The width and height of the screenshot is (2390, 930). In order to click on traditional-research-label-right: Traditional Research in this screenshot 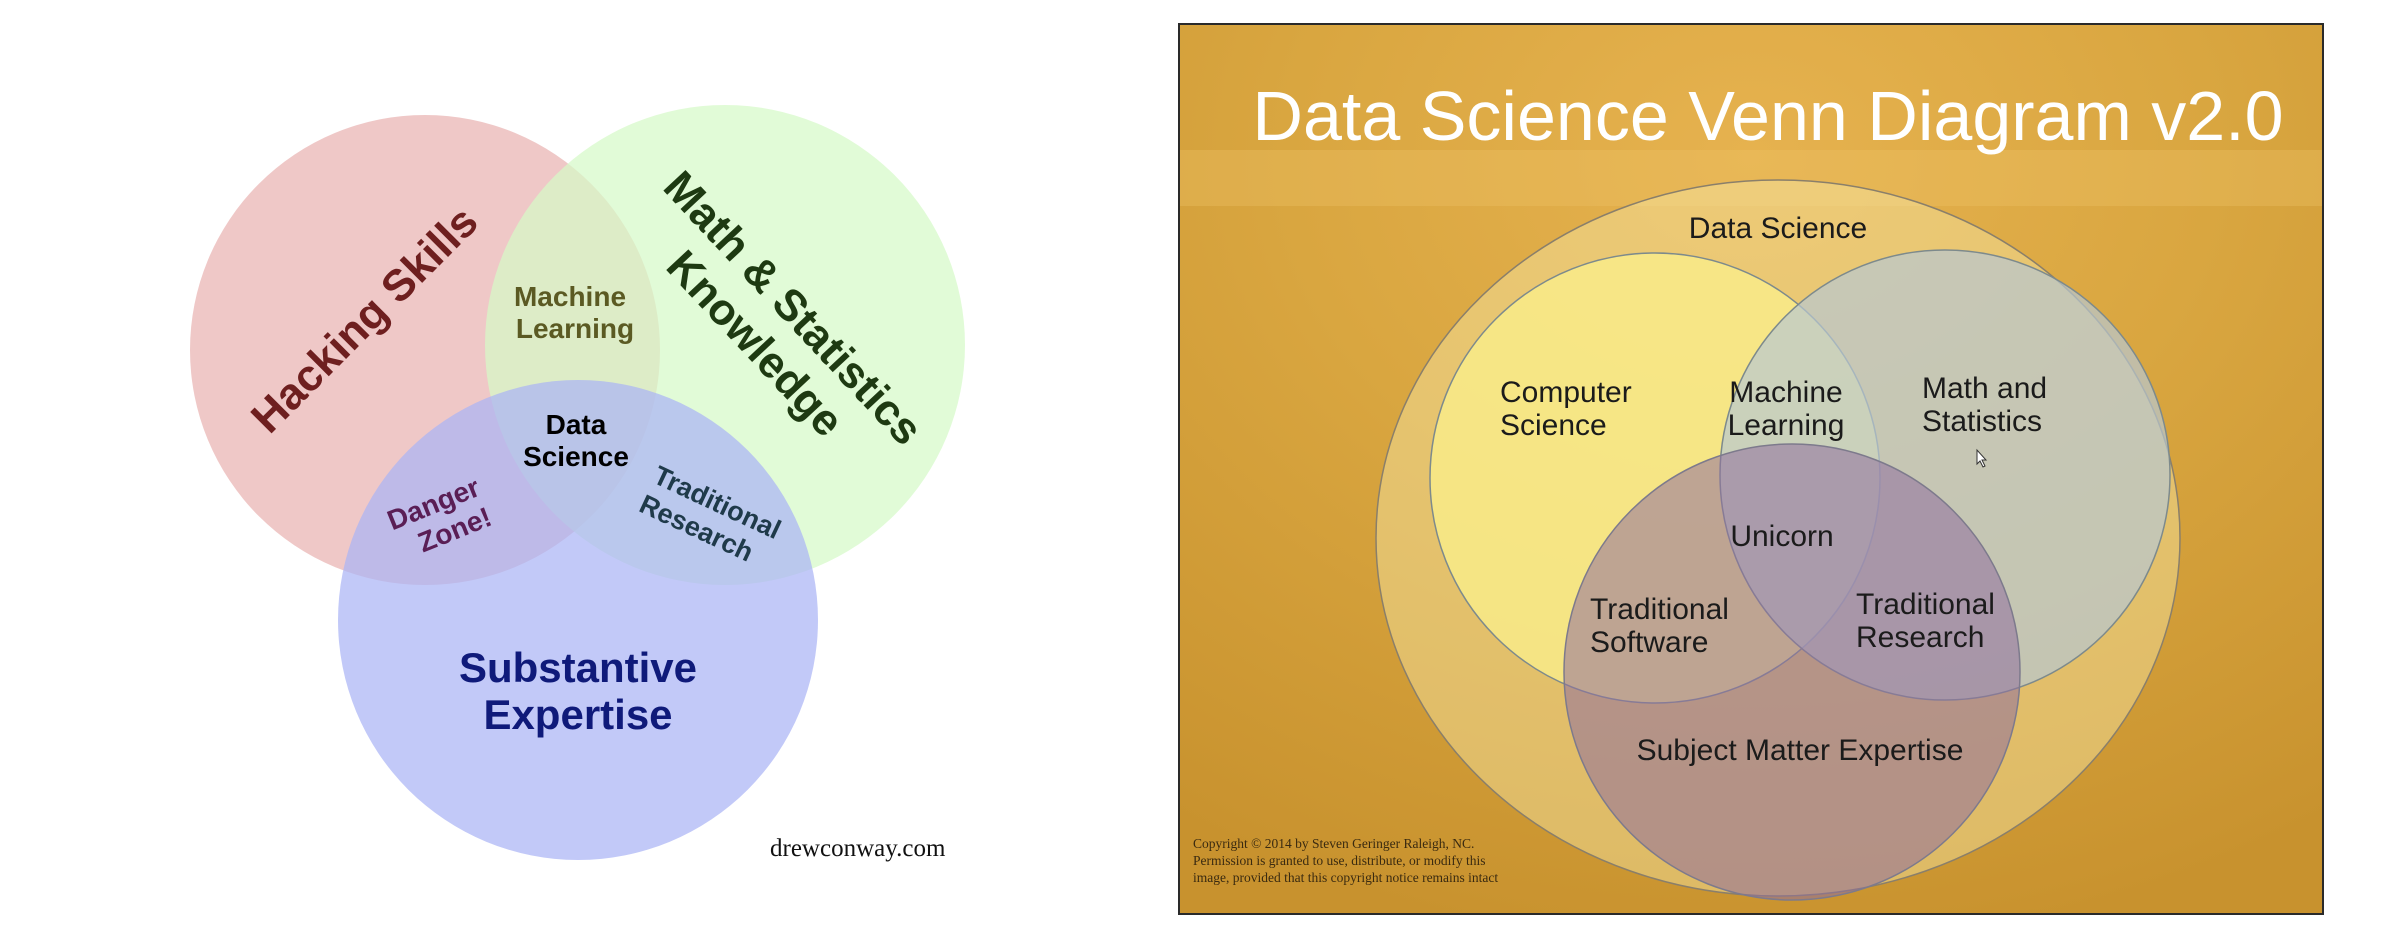, I will do `click(1925, 621)`.